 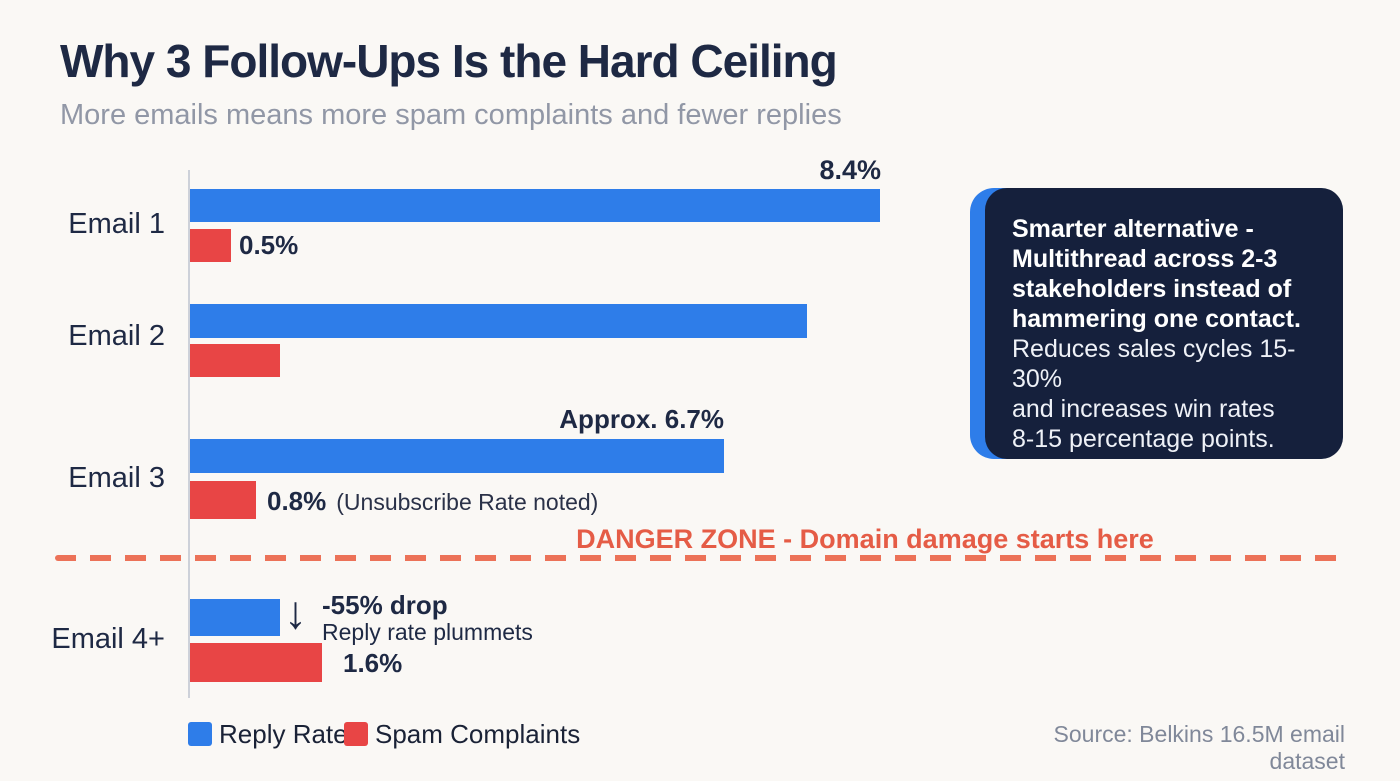 I want to click on callout-bold-line: Multithread across 2-3, so click(x=1145, y=259).